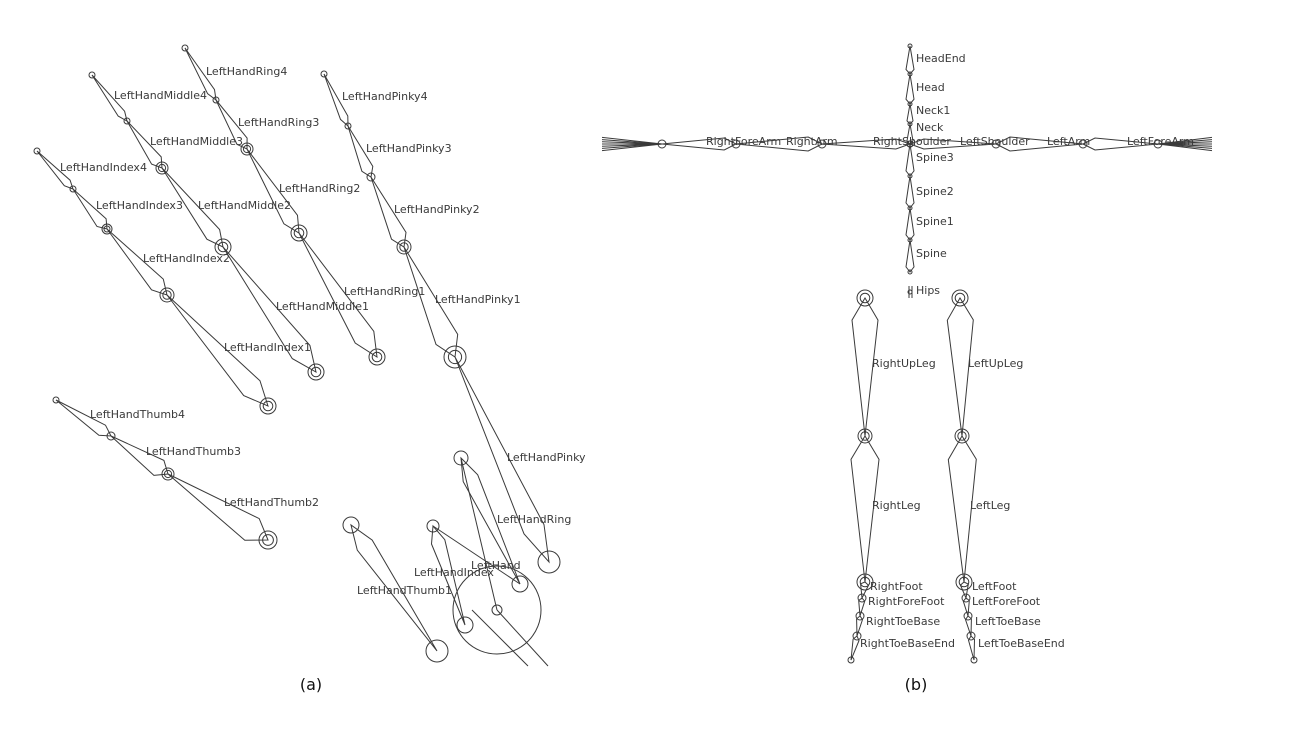 The width and height of the screenshot is (1316, 732). I want to click on thumb-joint-0-inner, so click(268, 540).